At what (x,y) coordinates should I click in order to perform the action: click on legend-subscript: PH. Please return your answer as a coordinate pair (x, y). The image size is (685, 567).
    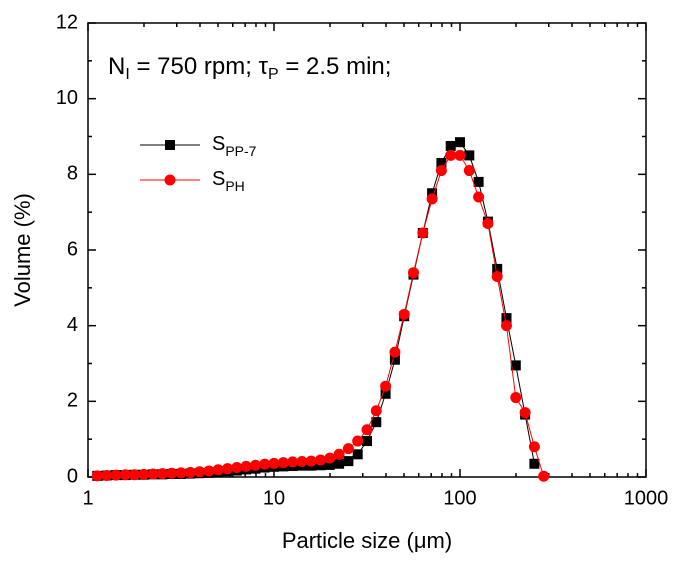
    Looking at the image, I should click on (234, 186).